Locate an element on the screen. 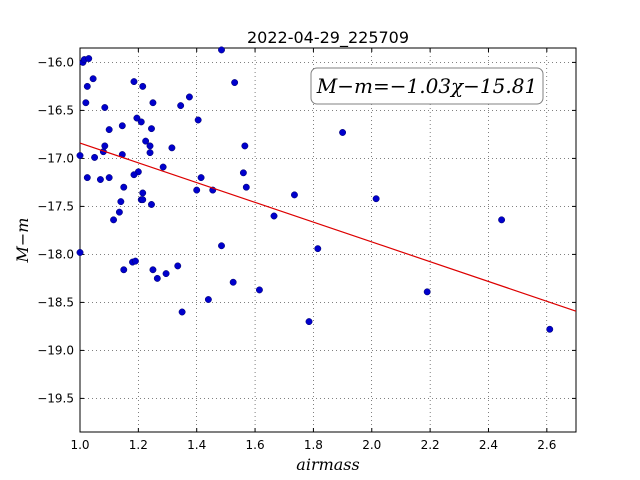 The image size is (640, 480). fit-annotation-box is located at coordinates (427, 86).